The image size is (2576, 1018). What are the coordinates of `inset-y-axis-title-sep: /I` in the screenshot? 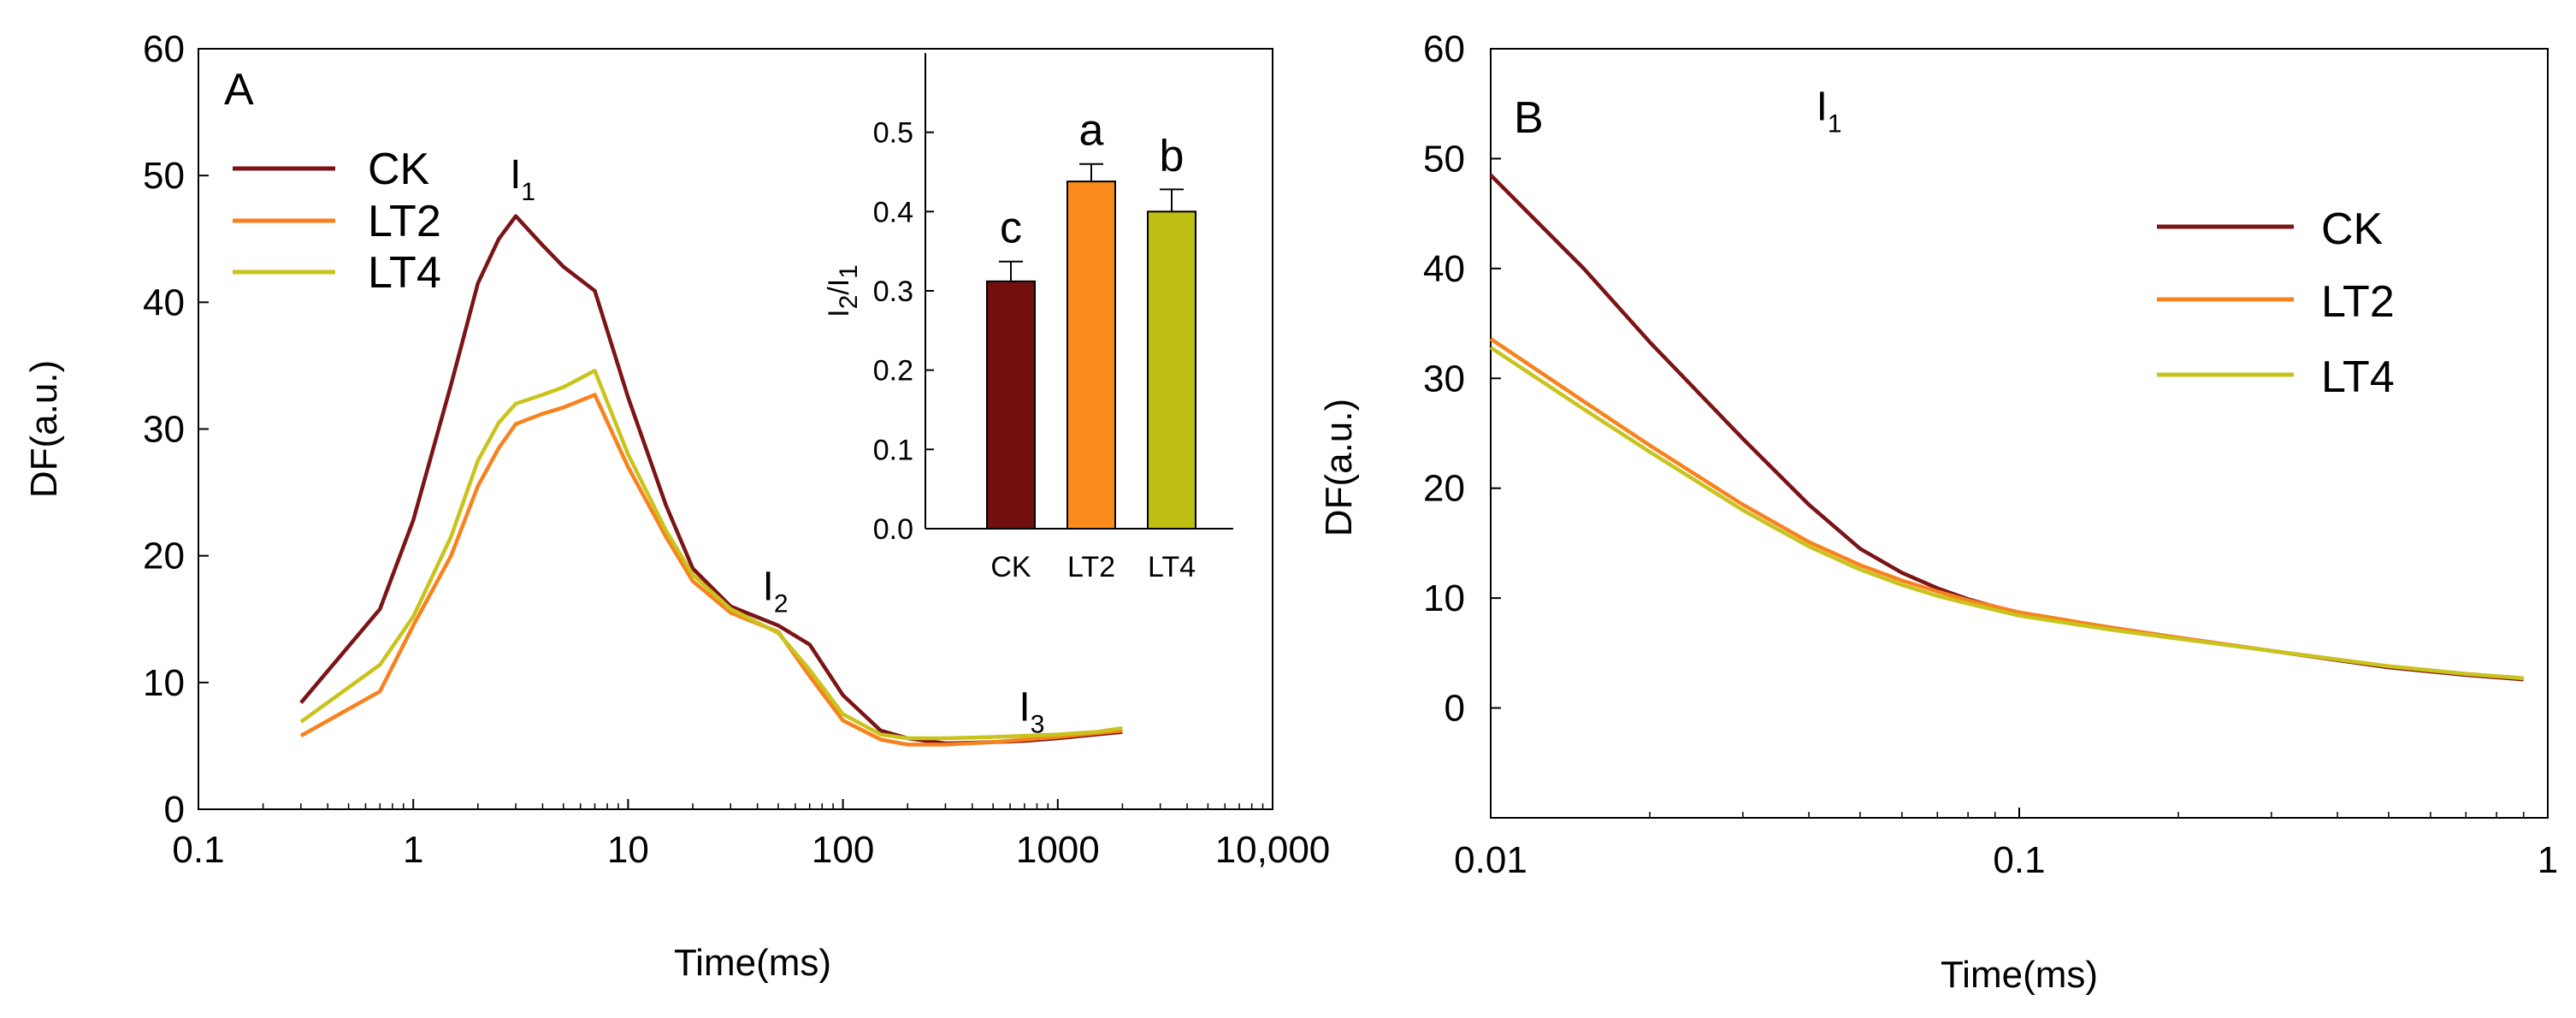 It's located at (839, 287).